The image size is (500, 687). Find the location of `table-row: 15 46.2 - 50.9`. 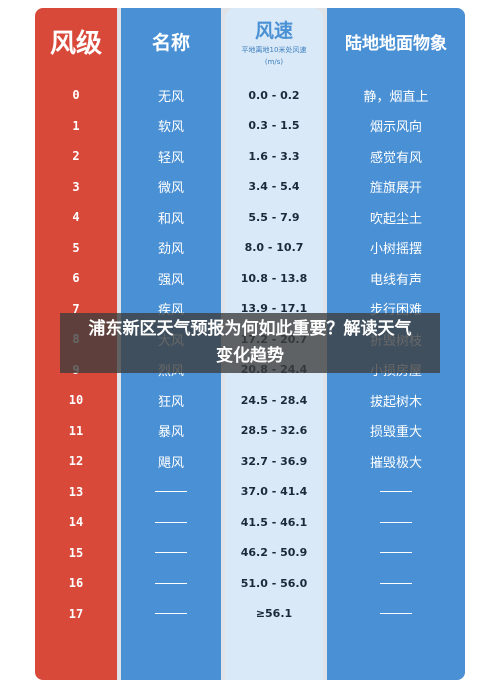

table-row: 15 46.2 - 50.9 is located at coordinates (250, 553).